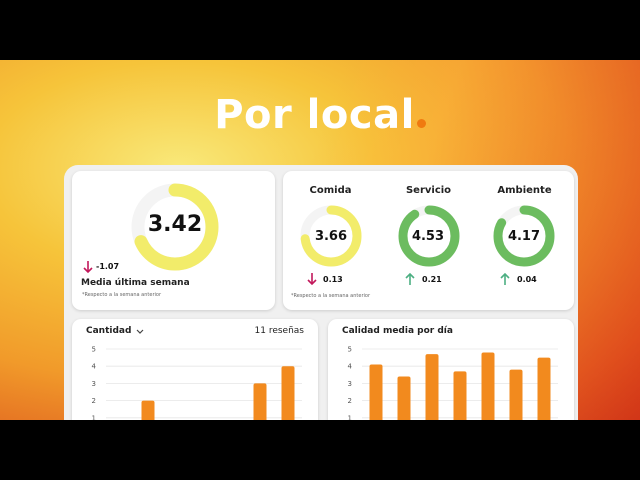 The image size is (640, 480). Describe the element at coordinates (197, 383) in the screenshot. I see `count-bar-chart: 5 4 3 2 1` at that location.